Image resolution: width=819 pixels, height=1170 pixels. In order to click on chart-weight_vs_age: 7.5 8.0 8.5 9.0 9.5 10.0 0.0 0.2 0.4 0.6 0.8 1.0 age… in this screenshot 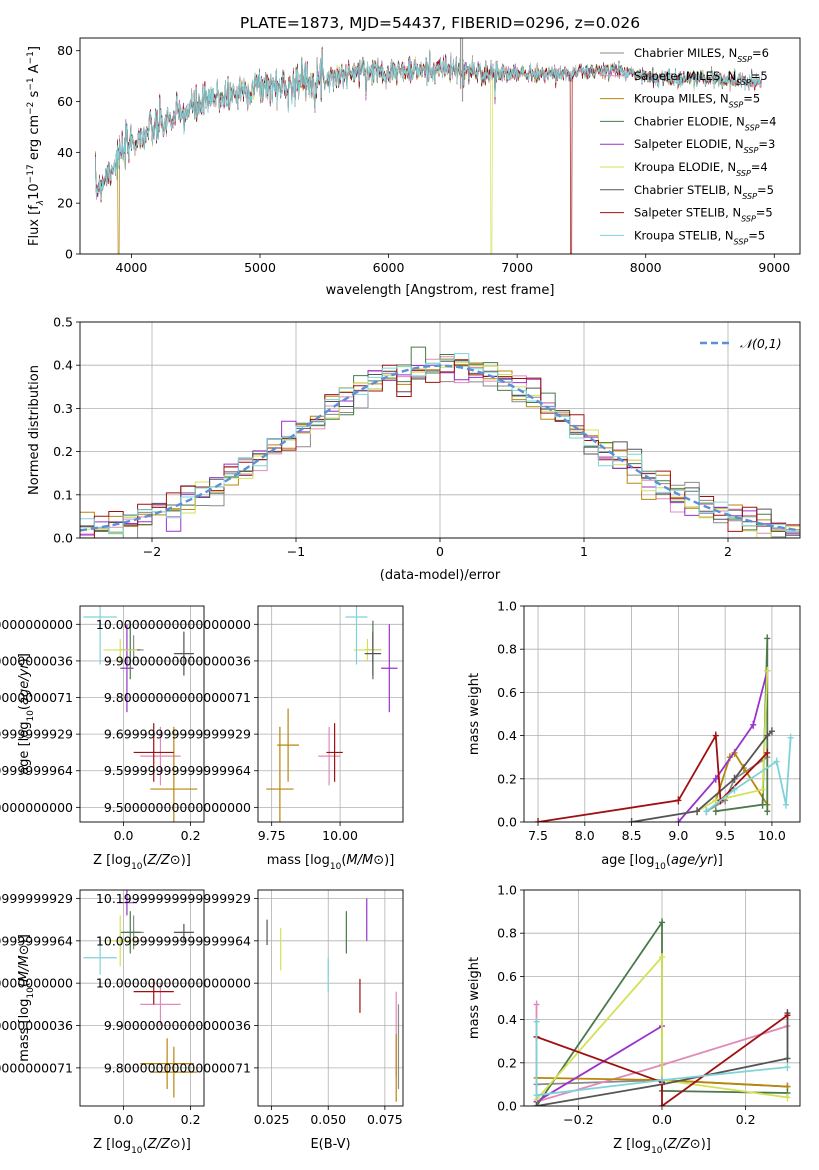, I will do `click(634, 735)`.